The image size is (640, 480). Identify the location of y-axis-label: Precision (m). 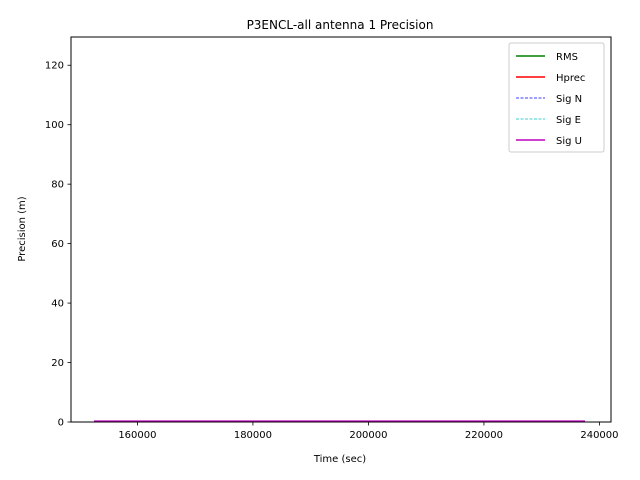
(22, 228).